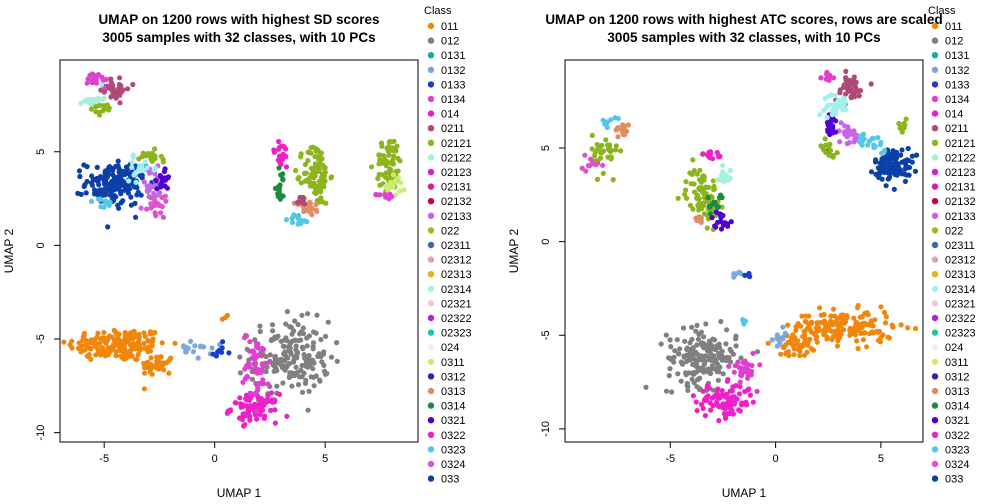 This screenshot has height=504, width=1008. What do you see at coordinates (453, 71) in the screenshot?
I see `legend-item-label: 0132` at bounding box center [453, 71].